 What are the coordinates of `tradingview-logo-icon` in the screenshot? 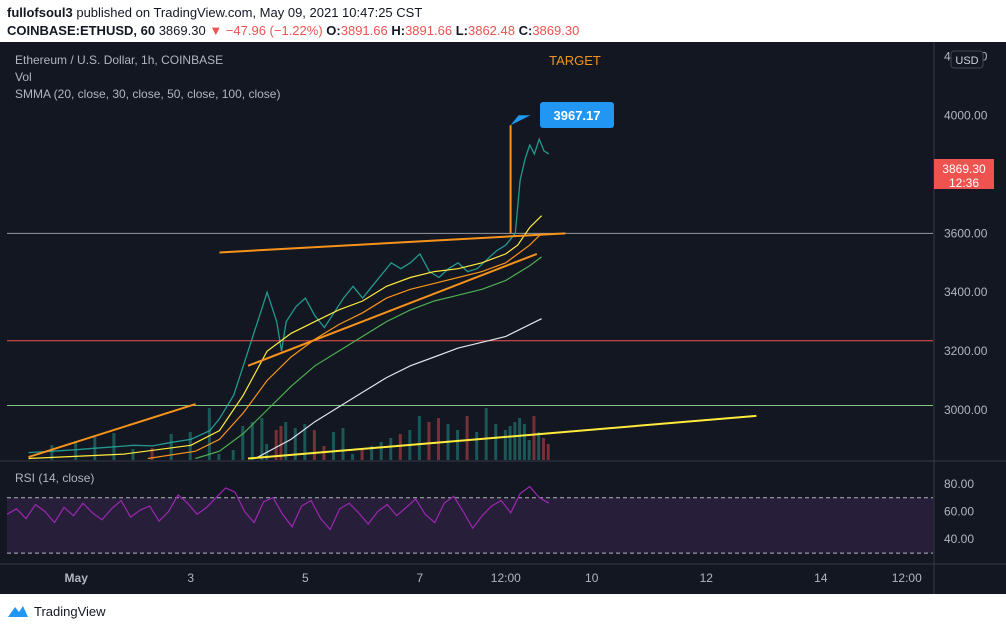 It's located at (18, 611).